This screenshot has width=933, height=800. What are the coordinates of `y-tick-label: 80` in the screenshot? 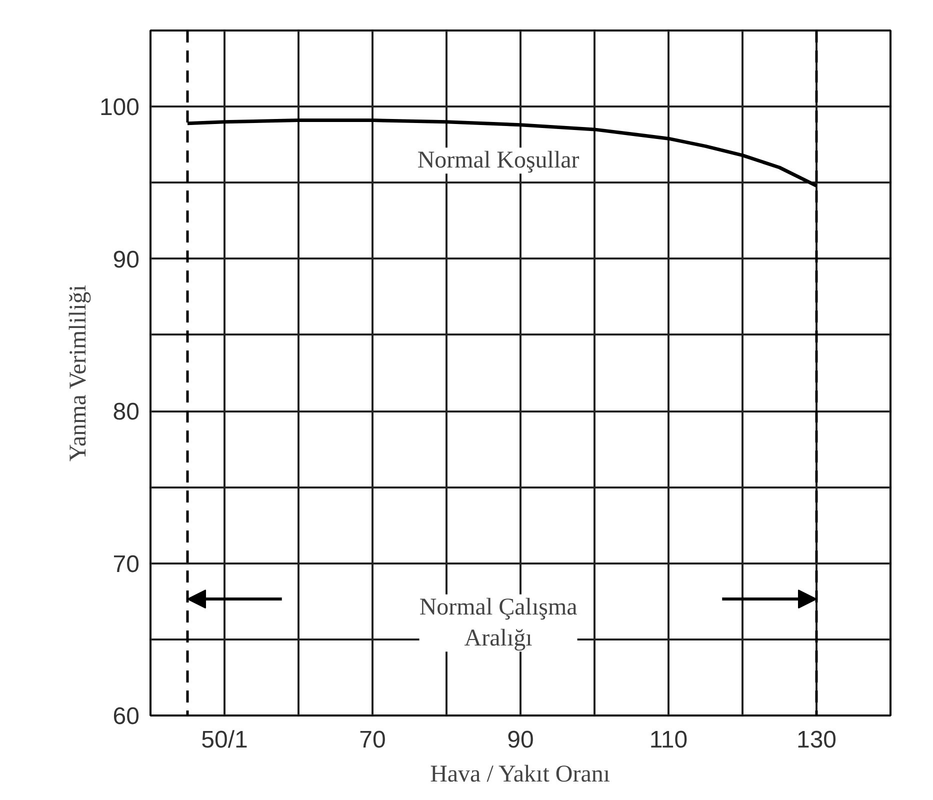 It's located at (126, 412).